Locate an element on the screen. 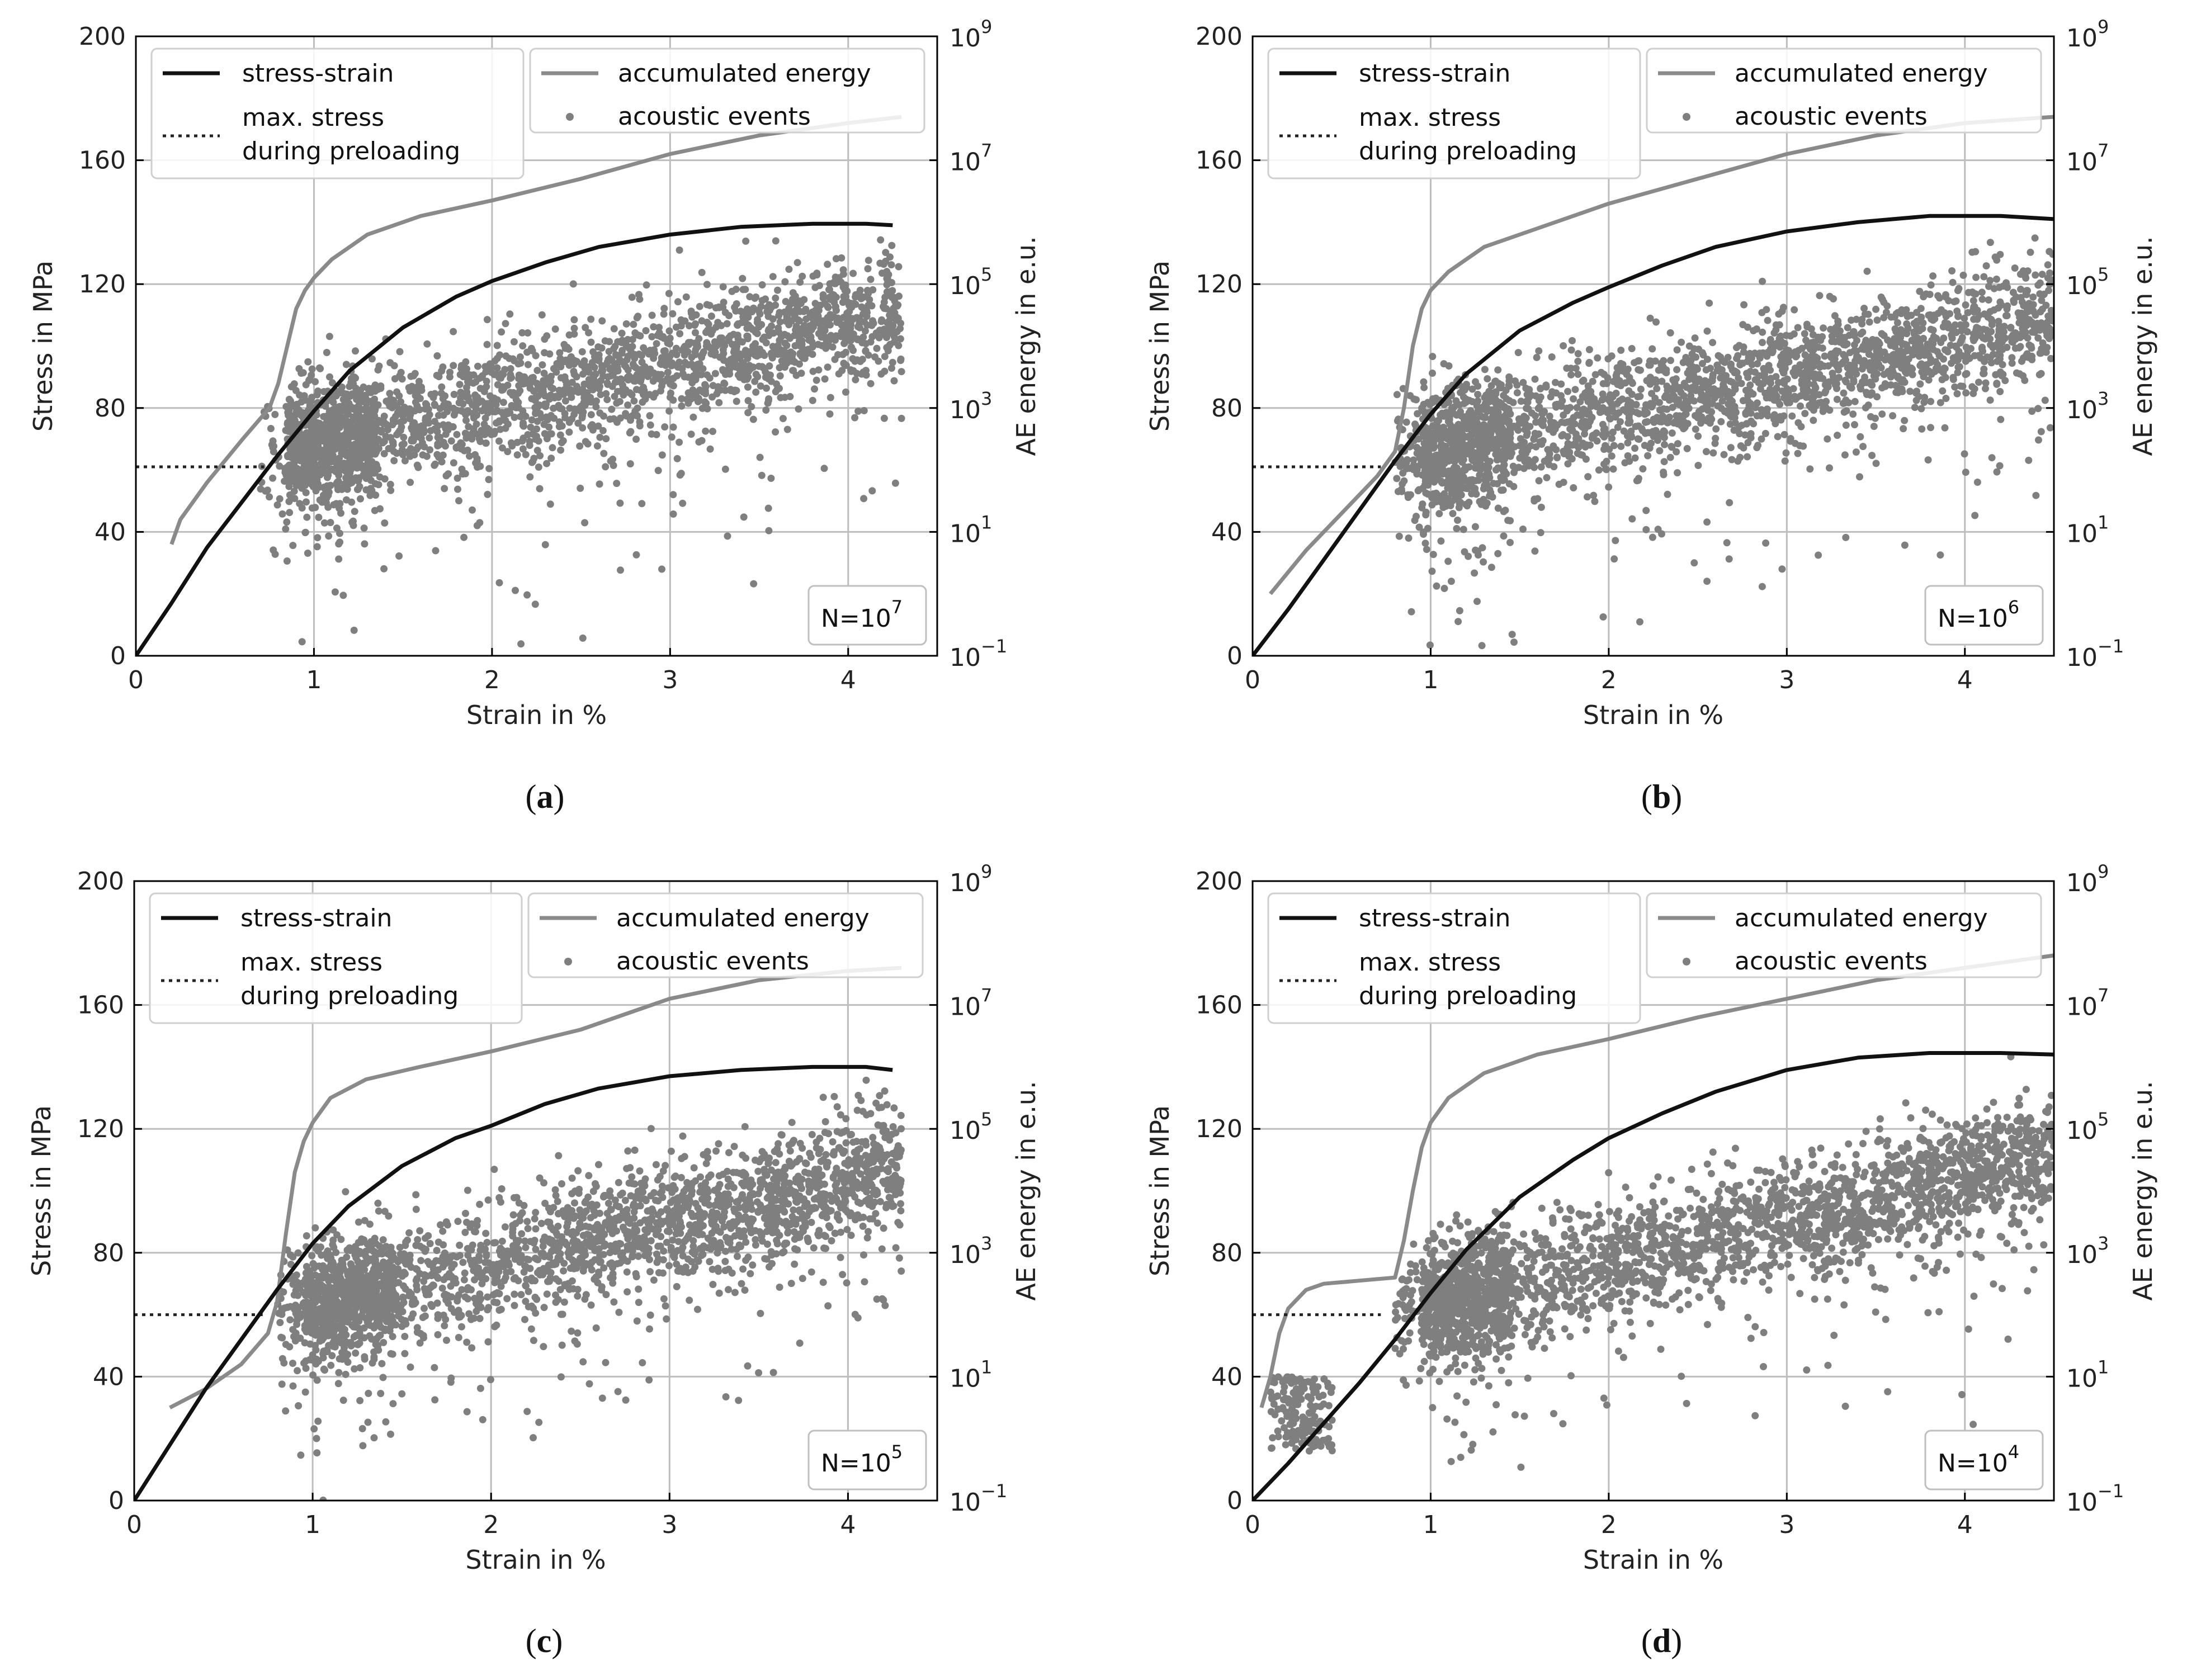  legend-left-box is located at coordinates (338, 113).